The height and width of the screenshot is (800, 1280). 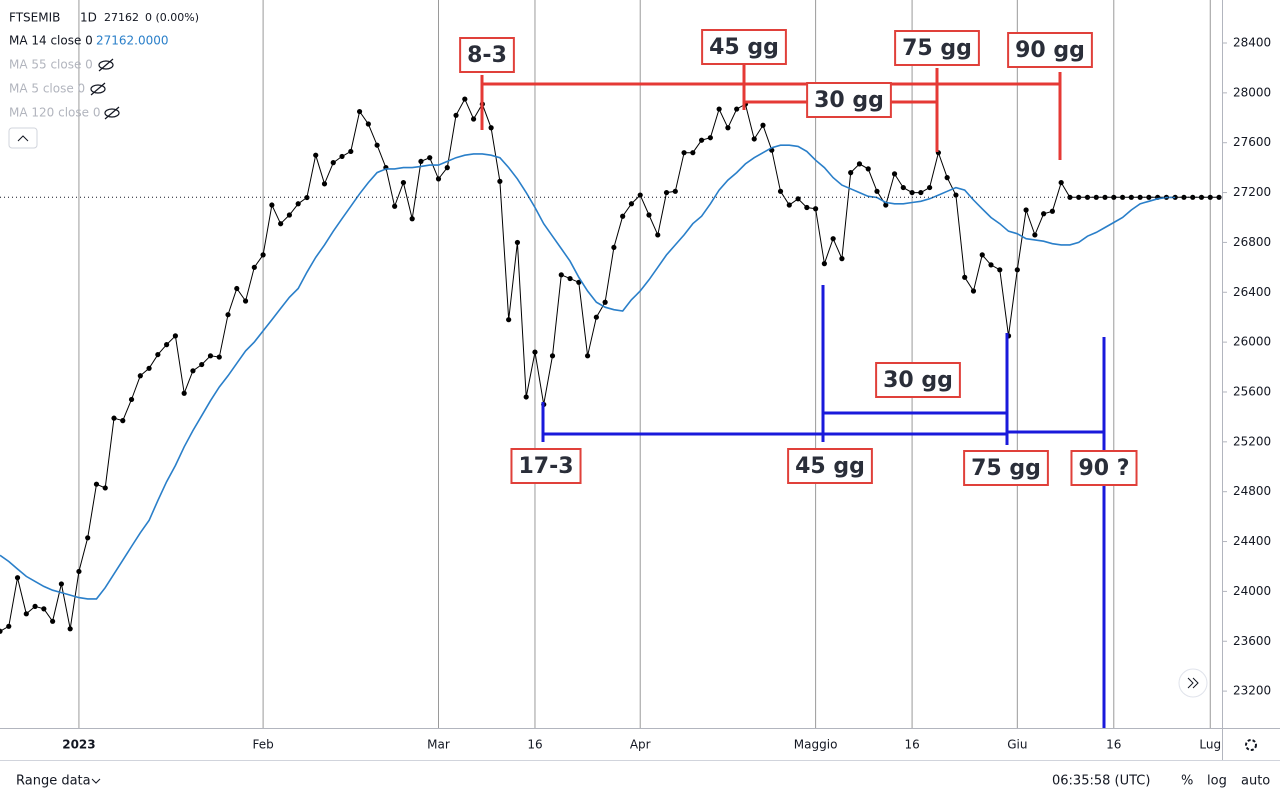 I want to click on x-tick-label: Feb, so click(x=262, y=745).